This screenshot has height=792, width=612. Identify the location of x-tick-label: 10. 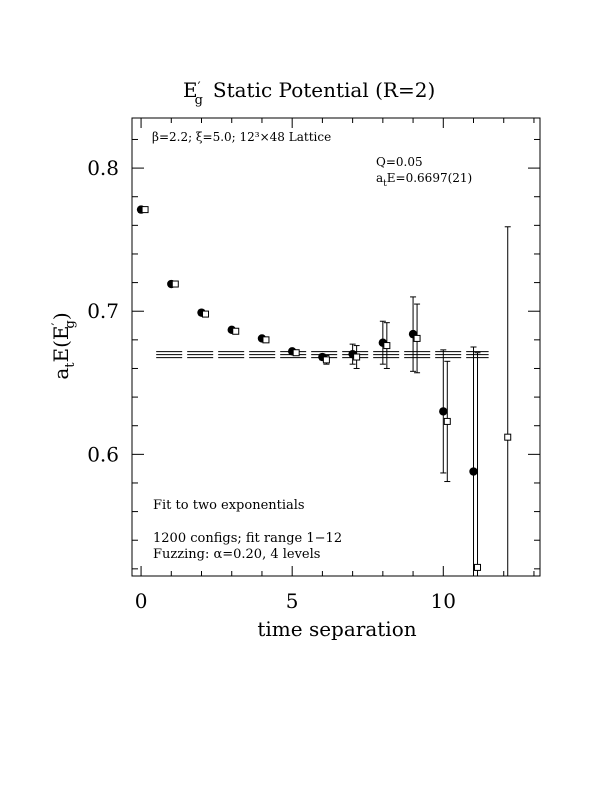
(443, 601).